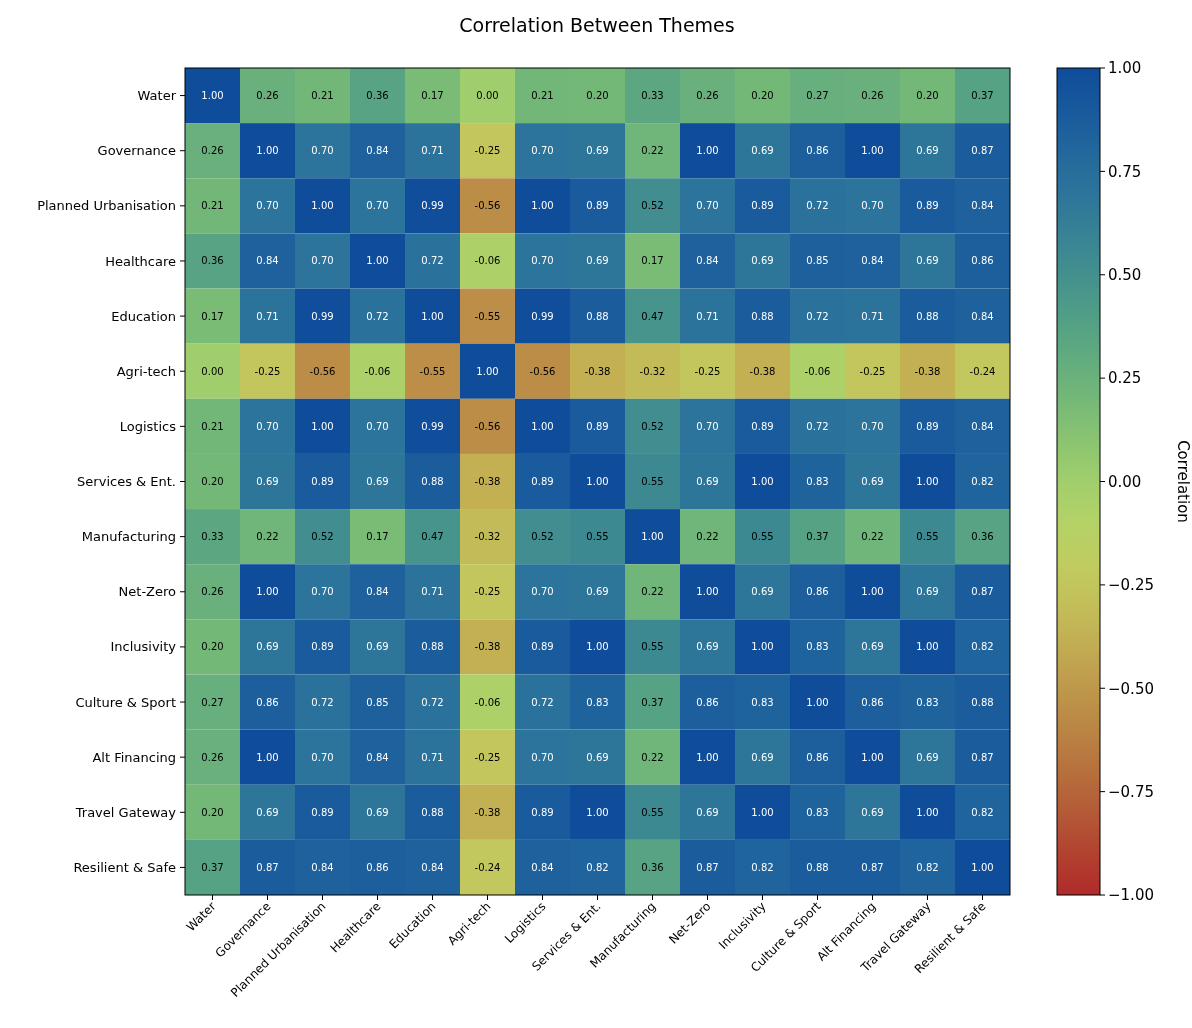  Describe the element at coordinates (652, 867) in the screenshot. I see `data-label: 0.36` at that location.